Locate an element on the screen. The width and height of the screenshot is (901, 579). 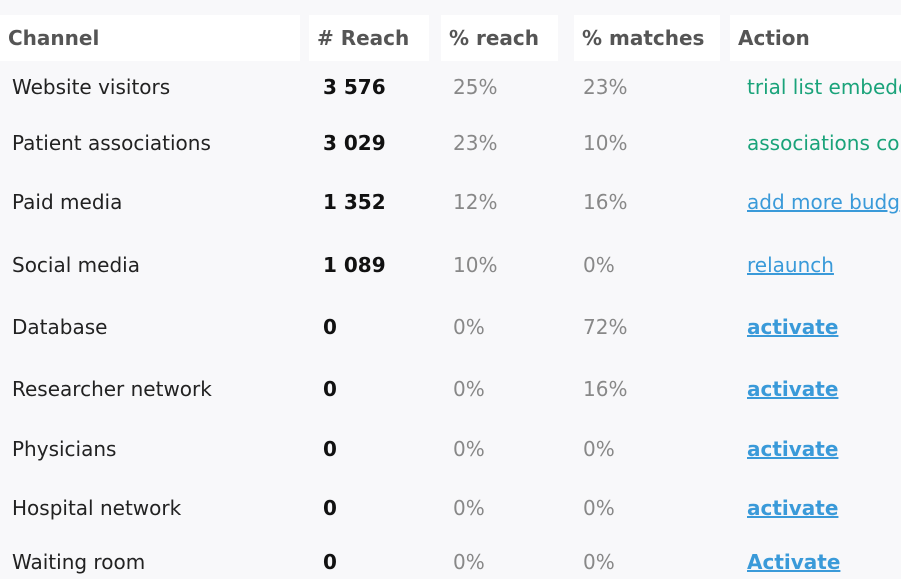
reach: 3 576 is located at coordinates (354, 87).